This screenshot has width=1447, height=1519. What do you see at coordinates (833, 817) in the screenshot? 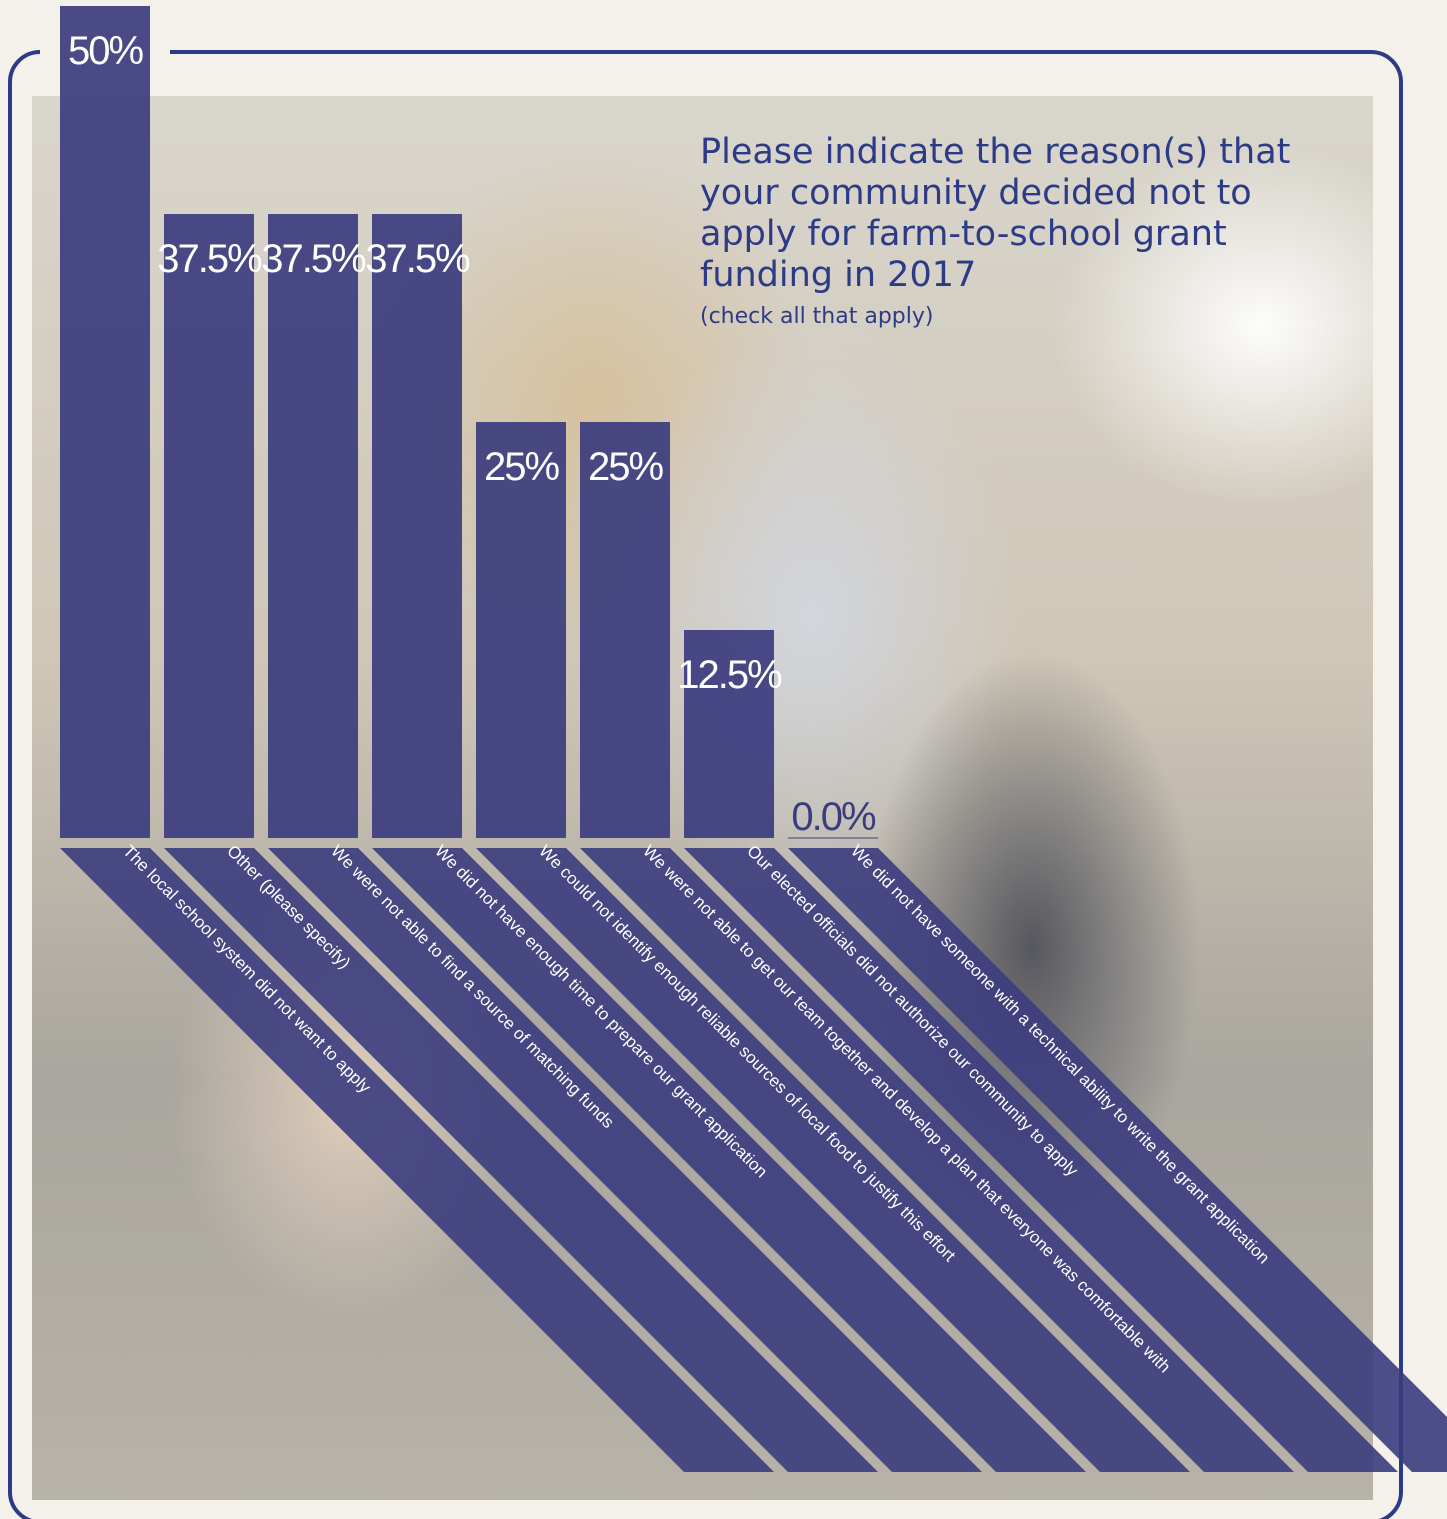
I see `value-label-8: 0.0%` at bounding box center [833, 817].